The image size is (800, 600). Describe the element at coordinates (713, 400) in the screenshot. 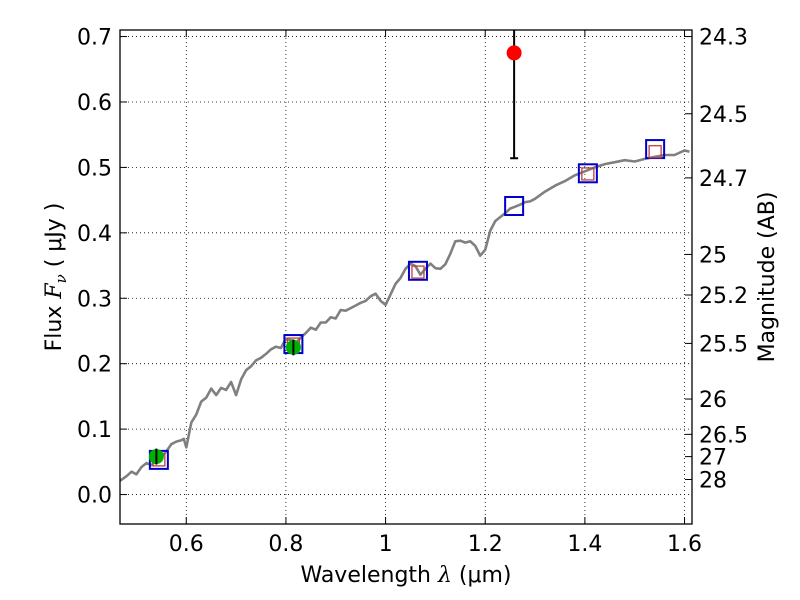

I see `magnitude-tick-label: 26` at that location.